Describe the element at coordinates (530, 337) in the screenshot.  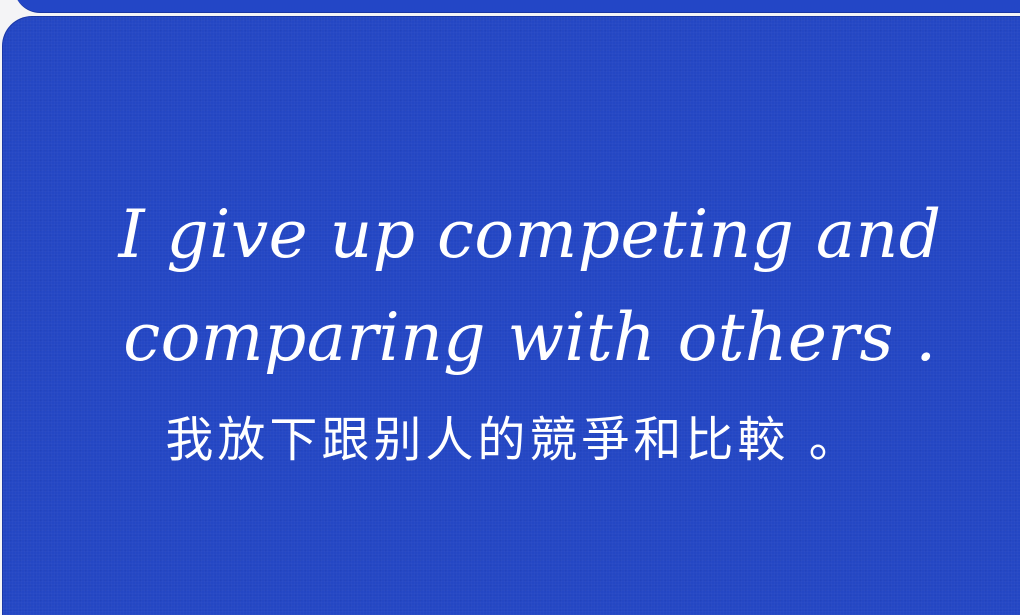
I see `english-text-line-2: comparing with others .` at that location.